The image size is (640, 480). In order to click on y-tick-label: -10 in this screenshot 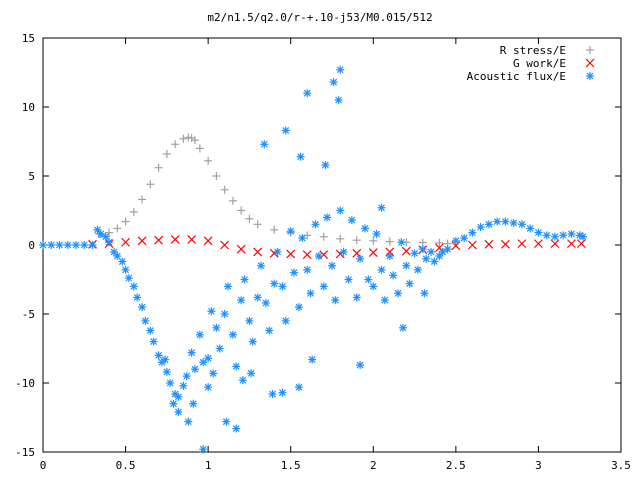, I will do `click(25, 383)`.